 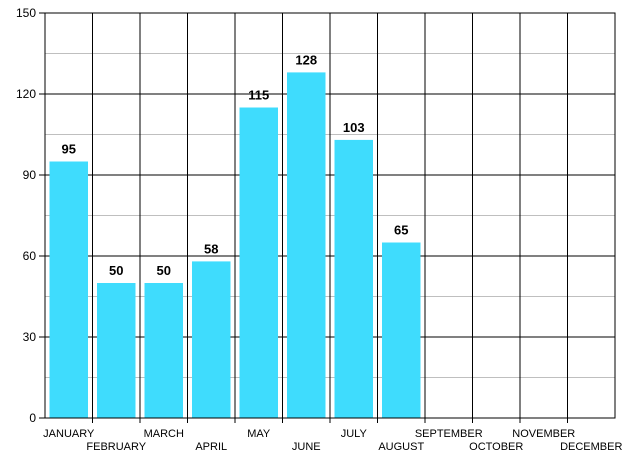 I want to click on data-label: 58, so click(x=211, y=248).